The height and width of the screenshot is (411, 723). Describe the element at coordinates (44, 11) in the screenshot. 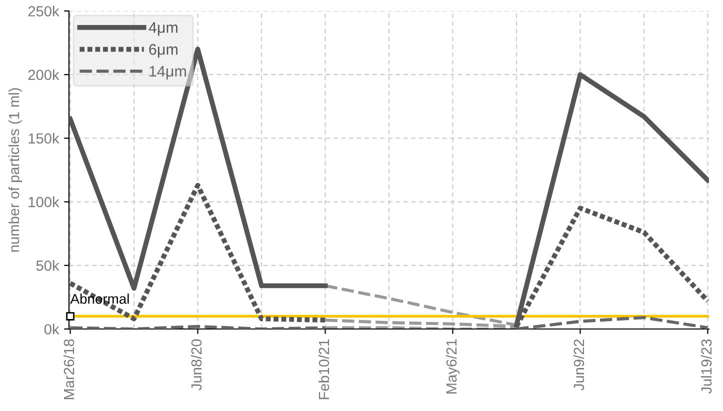

I see `y-tick-label: 250k` at that location.